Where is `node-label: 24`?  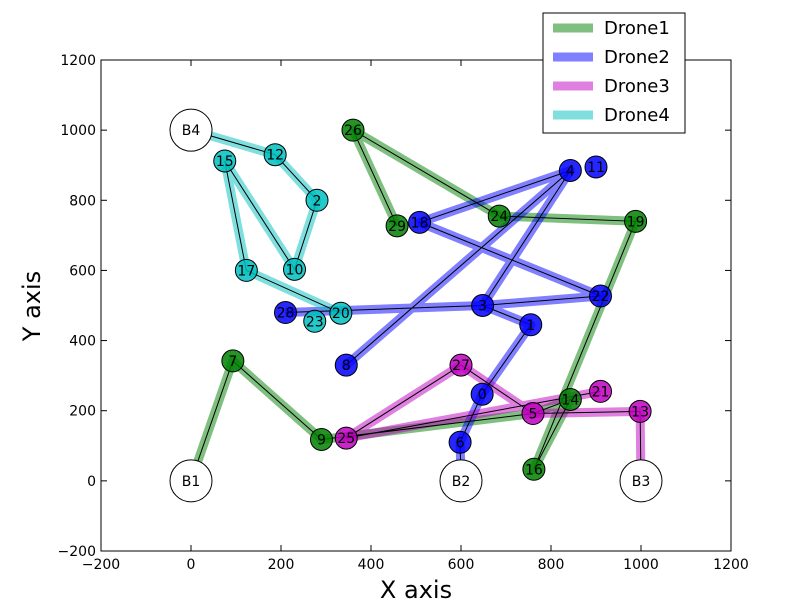
node-label: 24 is located at coordinates (499, 217).